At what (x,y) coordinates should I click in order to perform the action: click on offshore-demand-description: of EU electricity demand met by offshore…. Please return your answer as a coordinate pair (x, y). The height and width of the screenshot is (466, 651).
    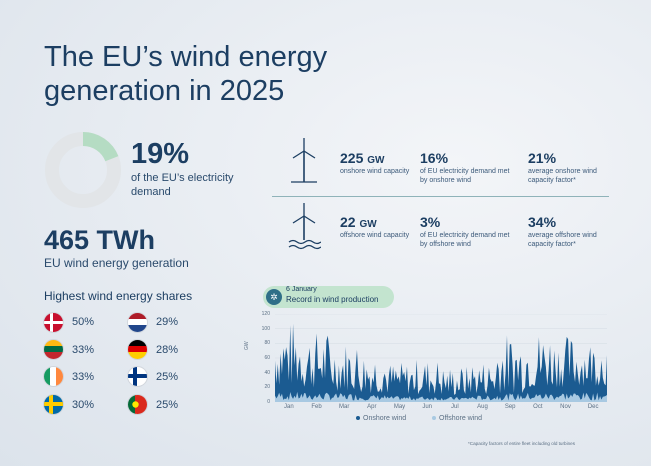
    Looking at the image, I should click on (465, 240).